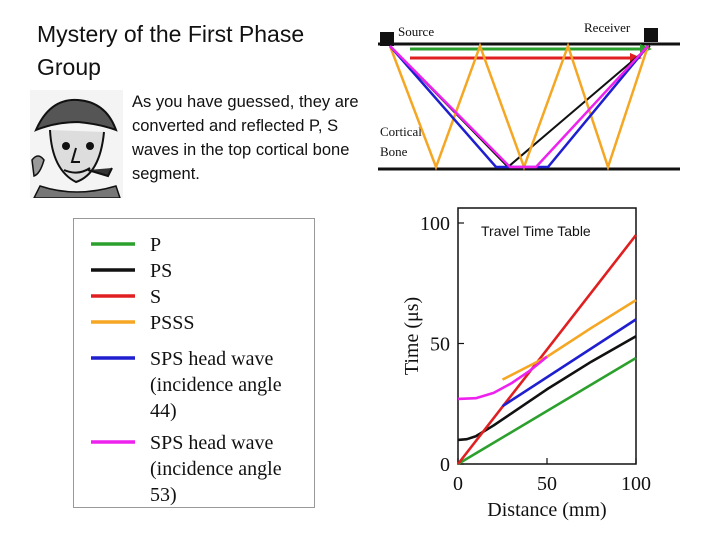 This screenshot has height=540, width=720. Describe the element at coordinates (155, 245) in the screenshot. I see `legend-label-0-0: P` at that location.